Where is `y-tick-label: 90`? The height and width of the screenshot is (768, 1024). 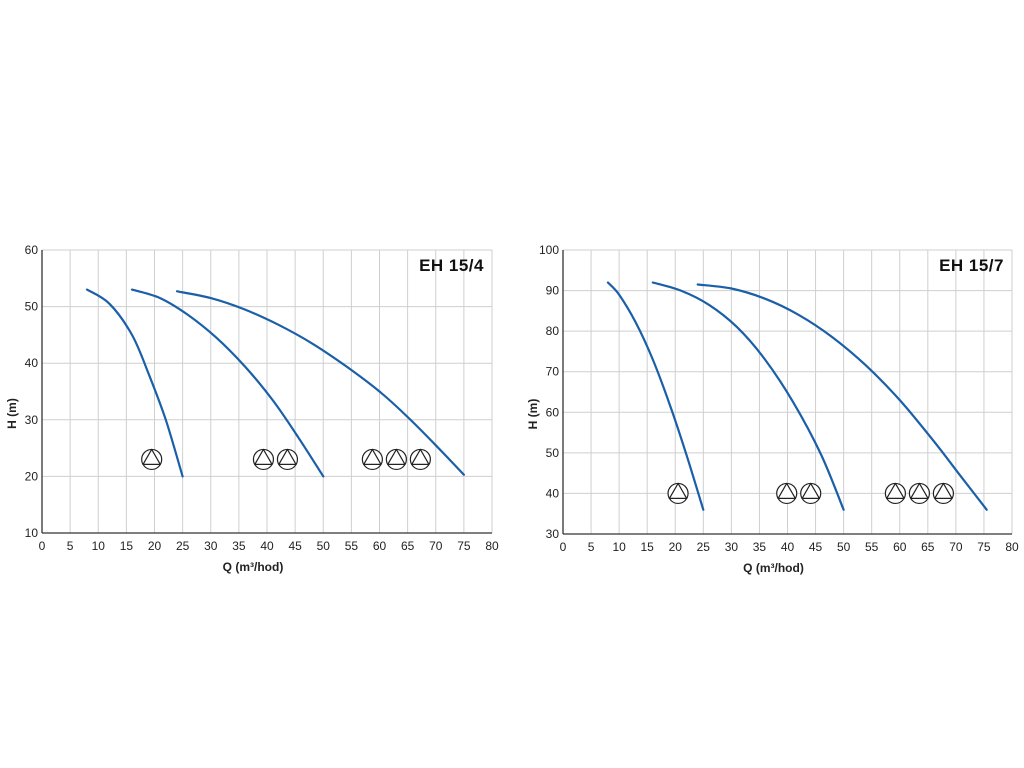
y-tick-label: 90 is located at coordinates (553, 291).